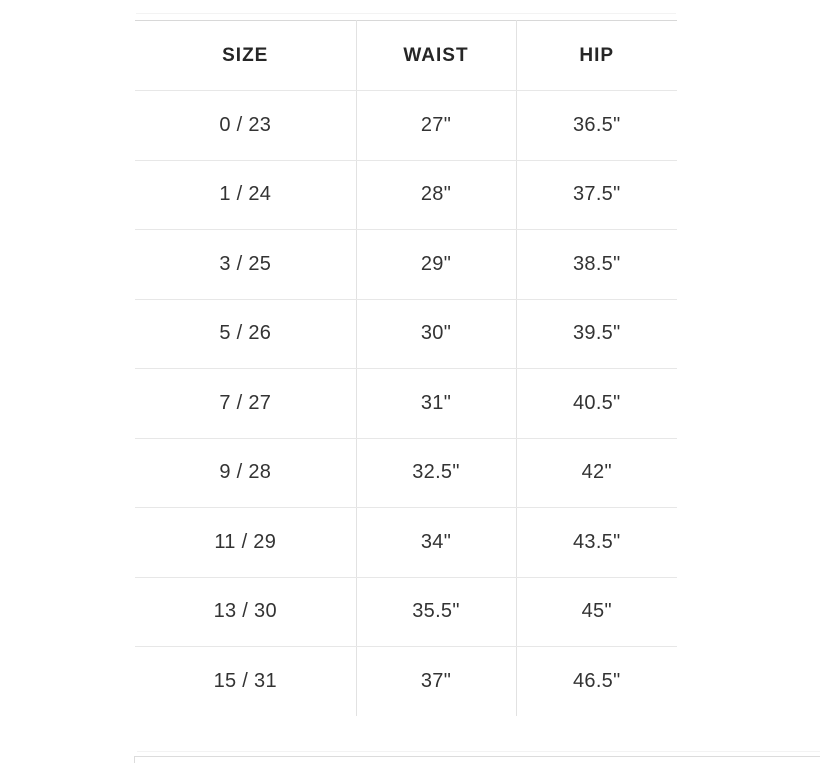 This screenshot has height=763, width=820. I want to click on table-row: 11 / 29 34" 43.5", so click(406, 542).